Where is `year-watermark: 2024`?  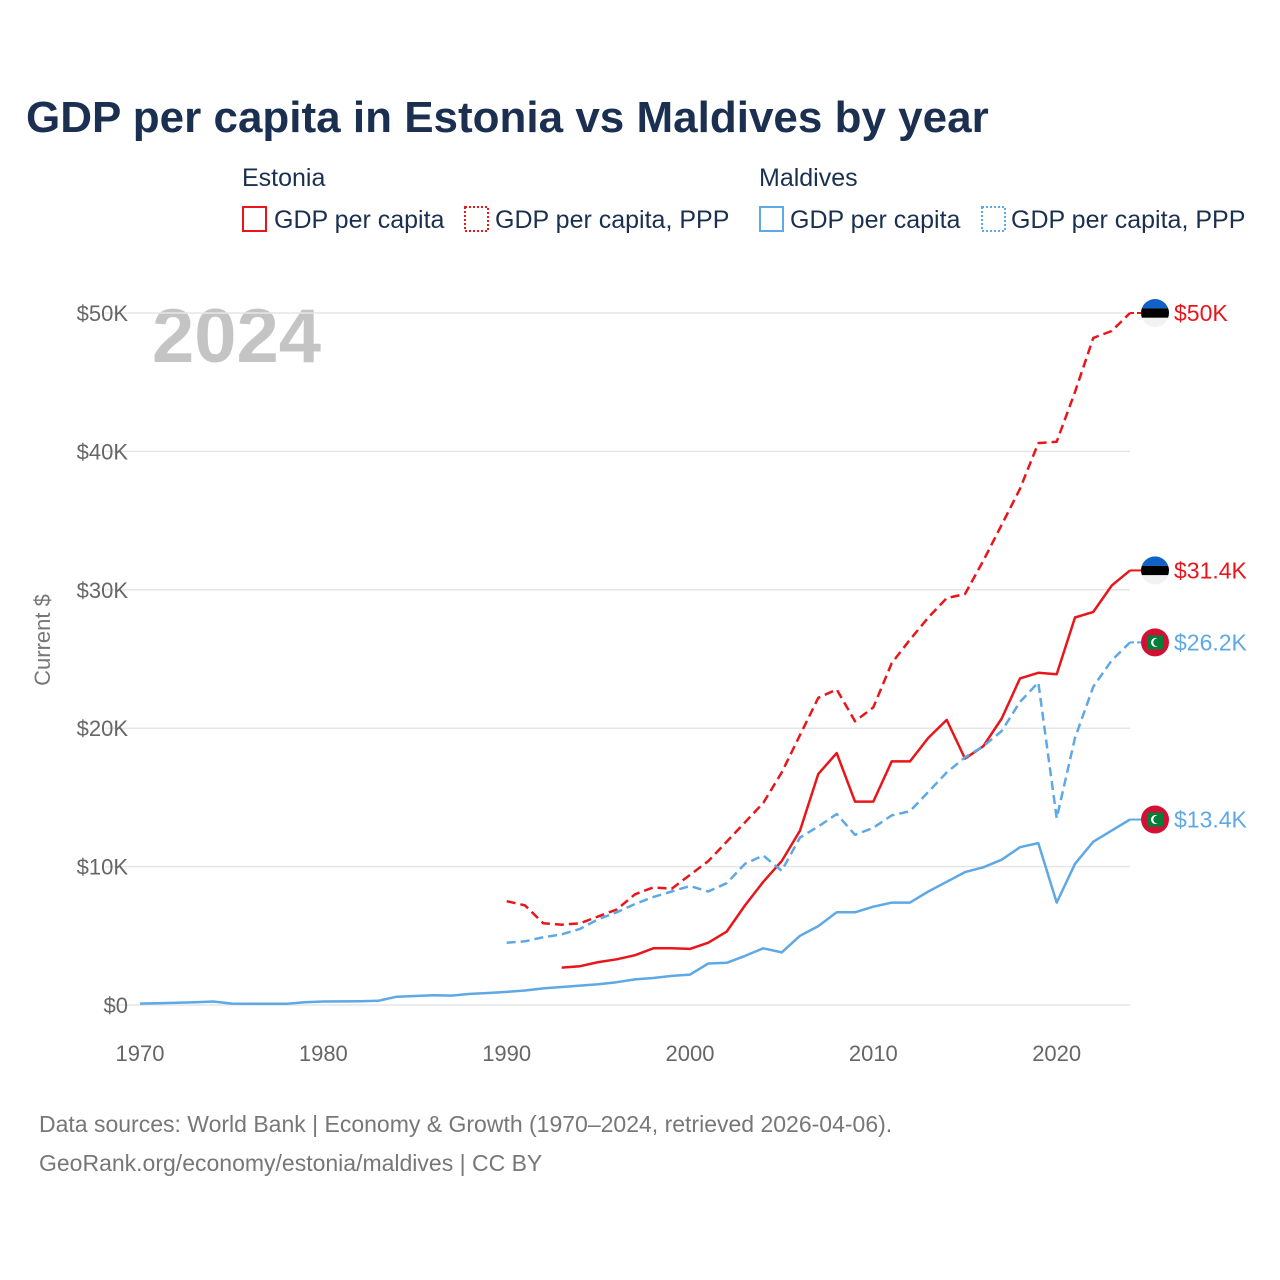 year-watermark: 2024 is located at coordinates (236, 336).